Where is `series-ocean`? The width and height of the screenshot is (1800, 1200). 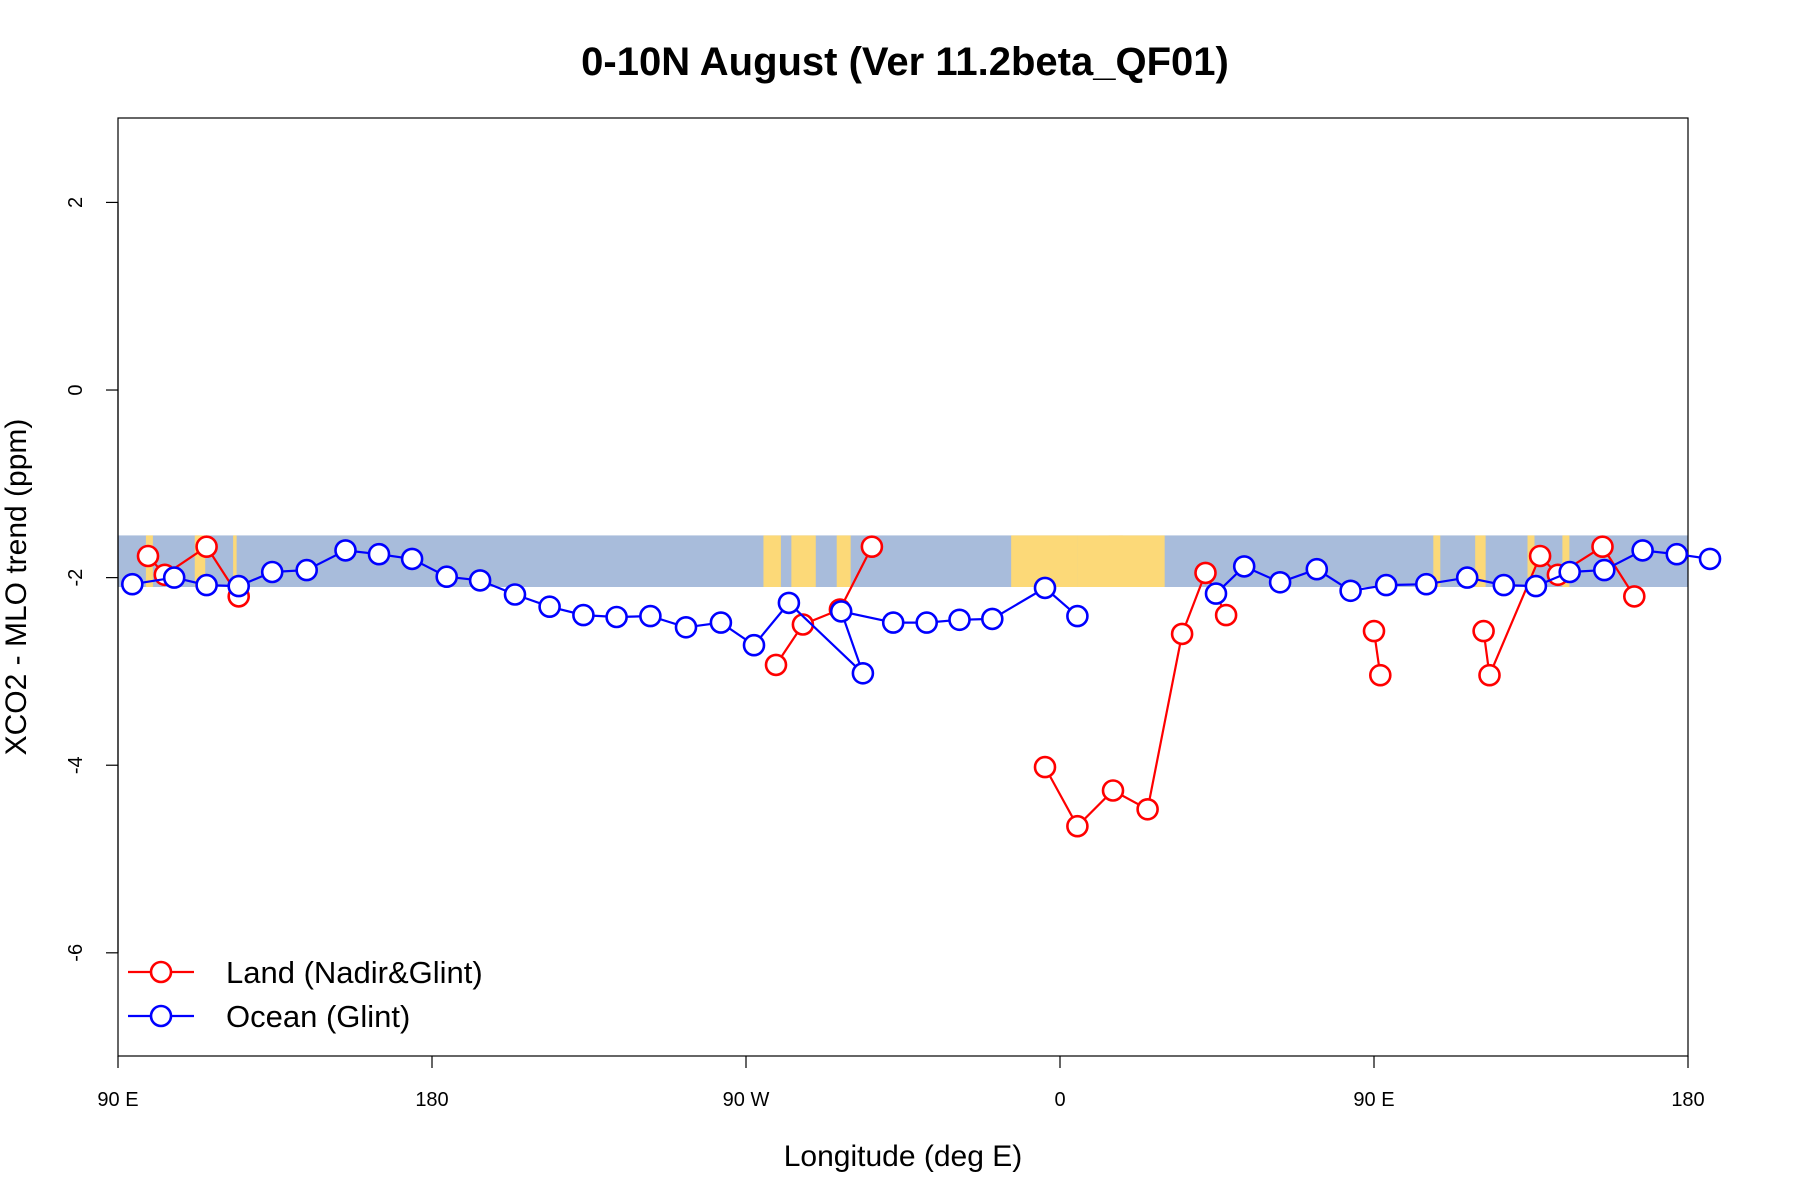
series-ocean is located at coordinates (921, 612).